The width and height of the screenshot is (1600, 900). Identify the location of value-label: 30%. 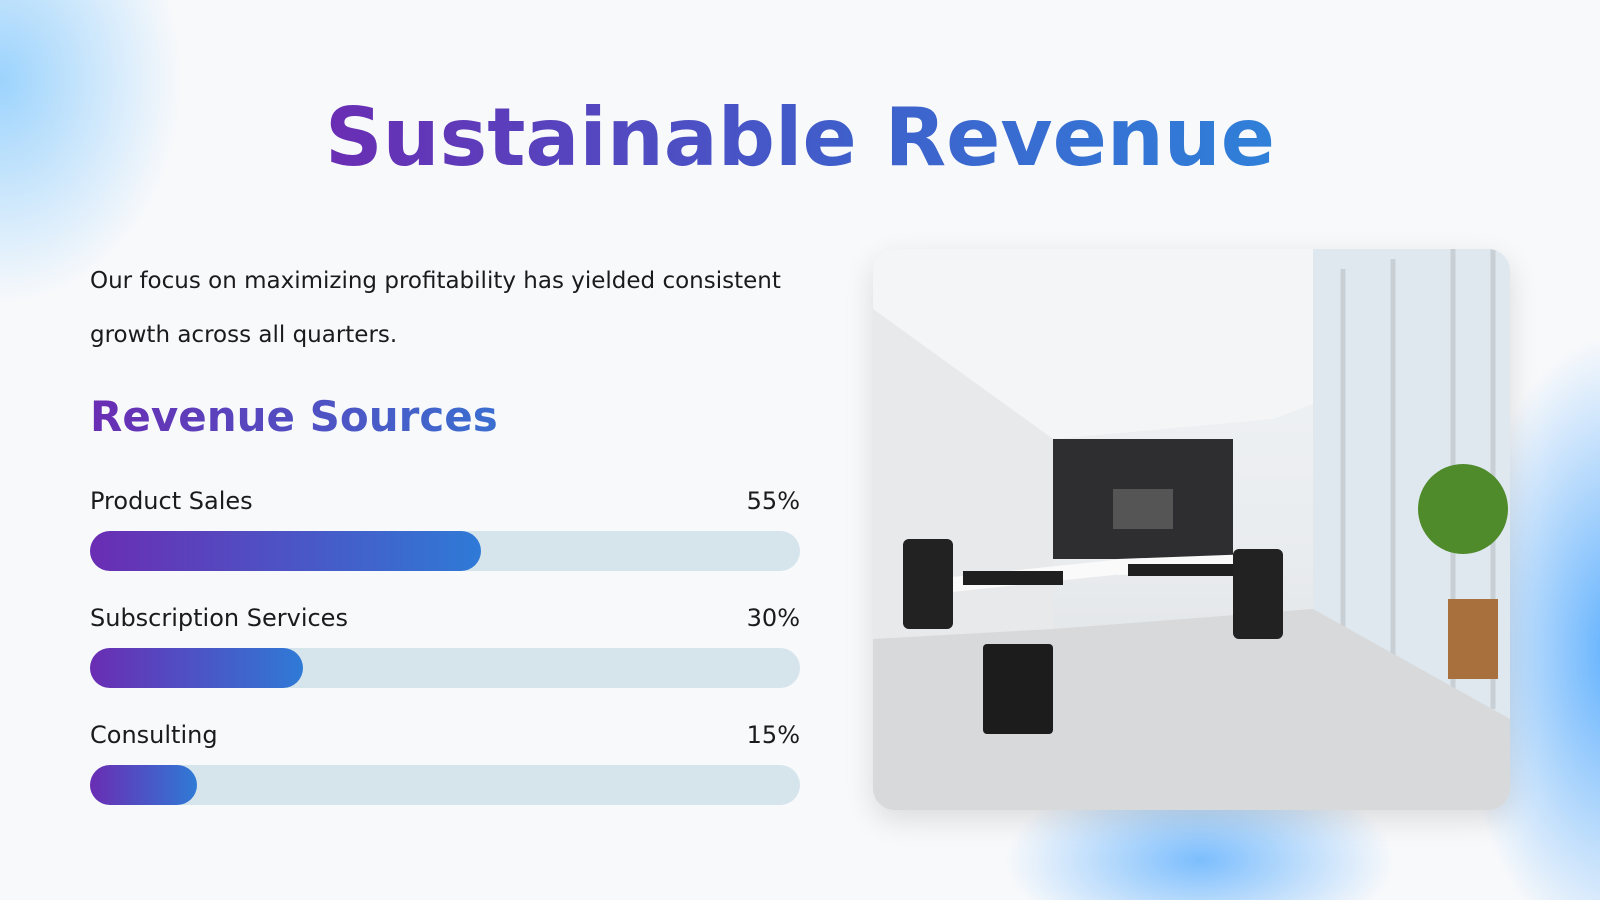
(773, 618).